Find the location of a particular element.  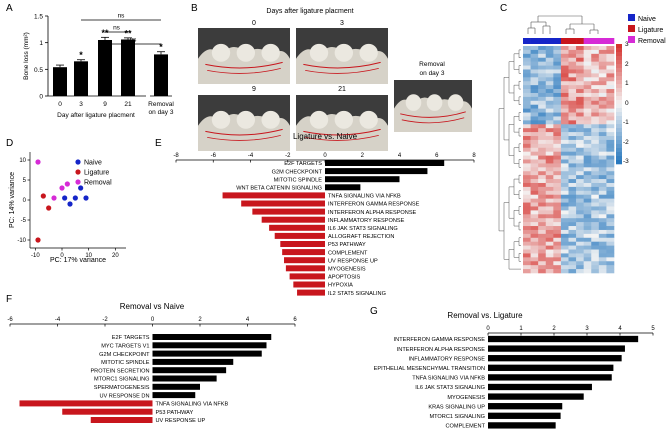

panelF-category-label: PROTEIN SECRETION is located at coordinates (119, 371).